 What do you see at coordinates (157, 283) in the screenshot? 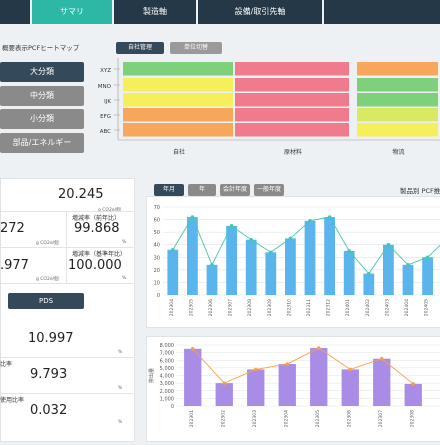
I see `y-tick-label: 10` at bounding box center [157, 283].